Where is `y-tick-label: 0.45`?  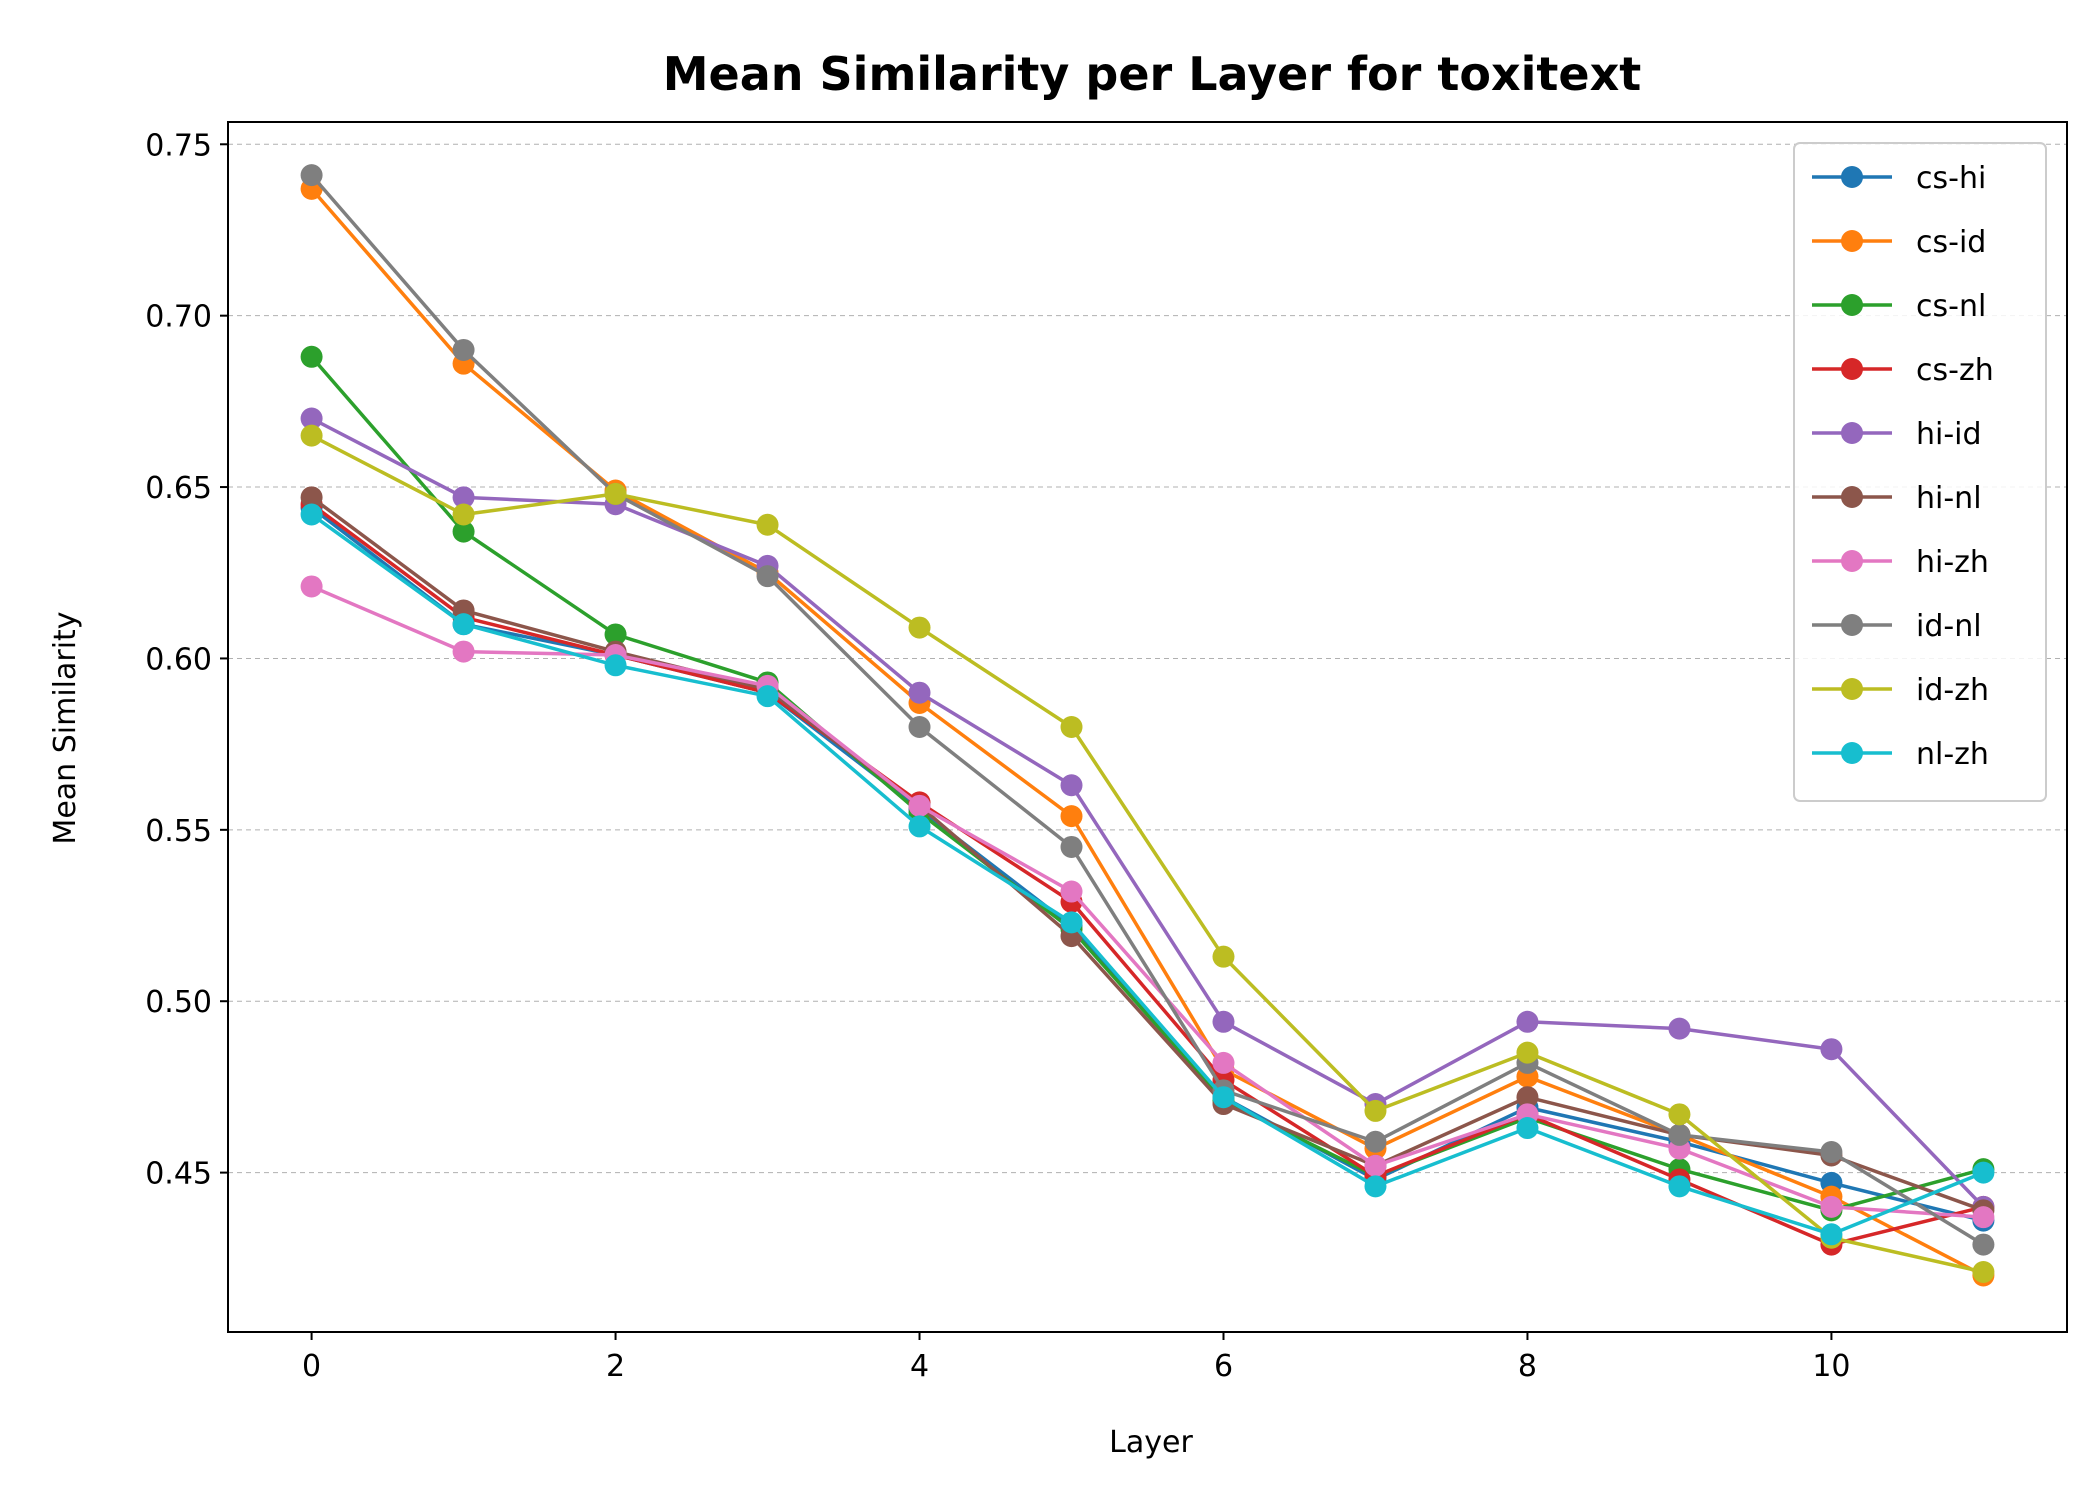 y-tick-label: 0.45 is located at coordinates (178, 1174).